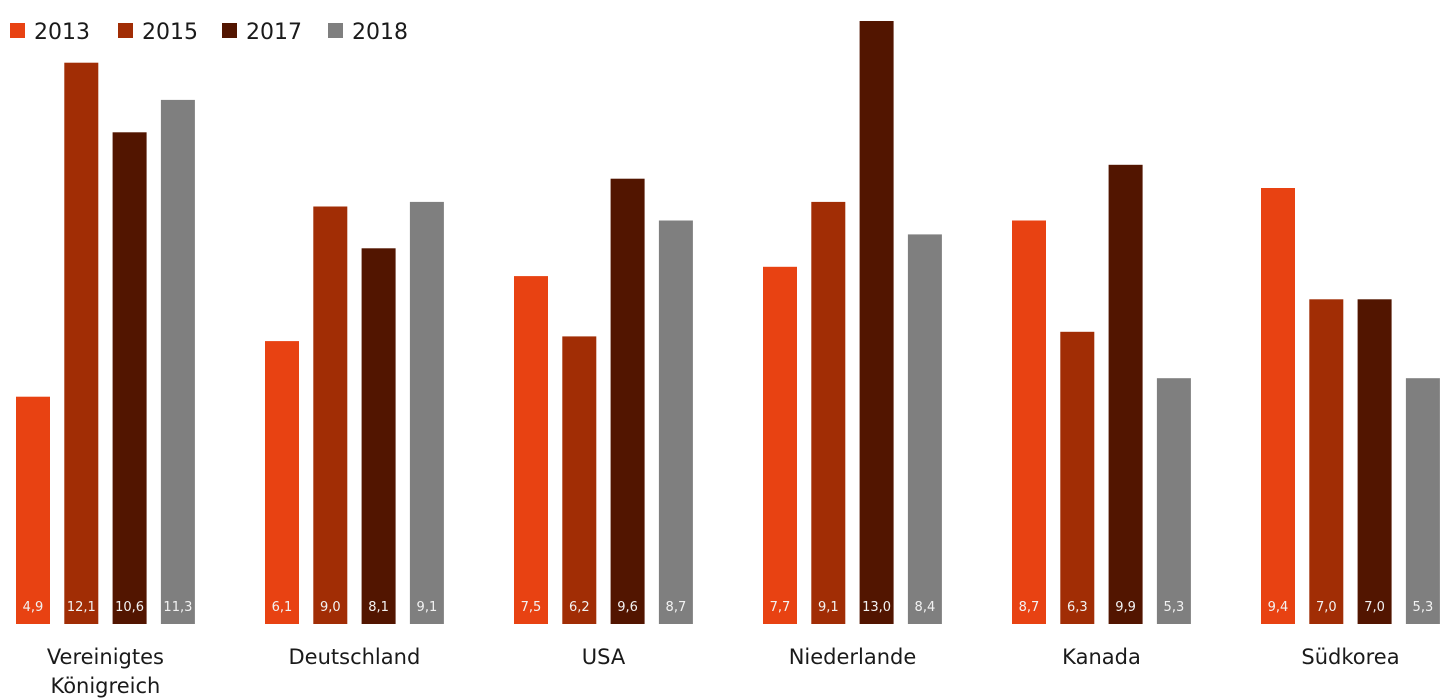 This screenshot has height=699, width=1444. What do you see at coordinates (81, 607) in the screenshot?
I see `data-label: 12,1` at bounding box center [81, 607].